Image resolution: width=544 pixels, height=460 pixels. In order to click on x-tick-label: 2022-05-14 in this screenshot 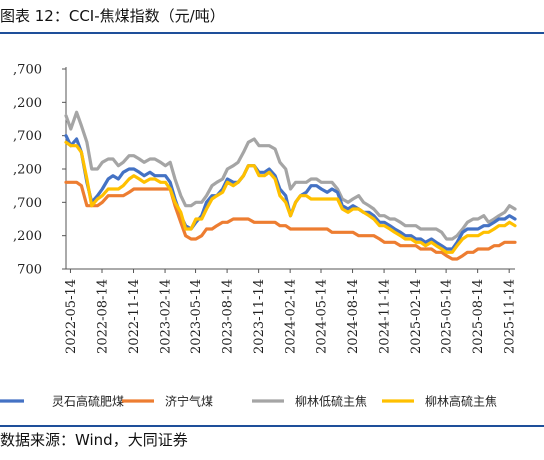, I will do `click(71, 316)`.